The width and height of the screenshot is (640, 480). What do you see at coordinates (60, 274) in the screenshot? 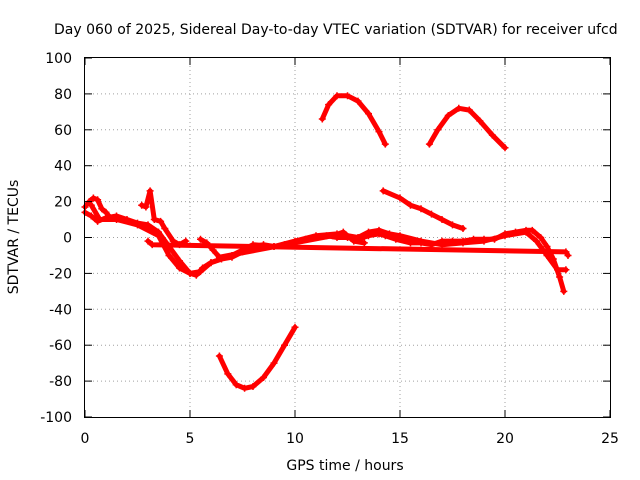
I see `y-tick-label: -20` at bounding box center [60, 274].